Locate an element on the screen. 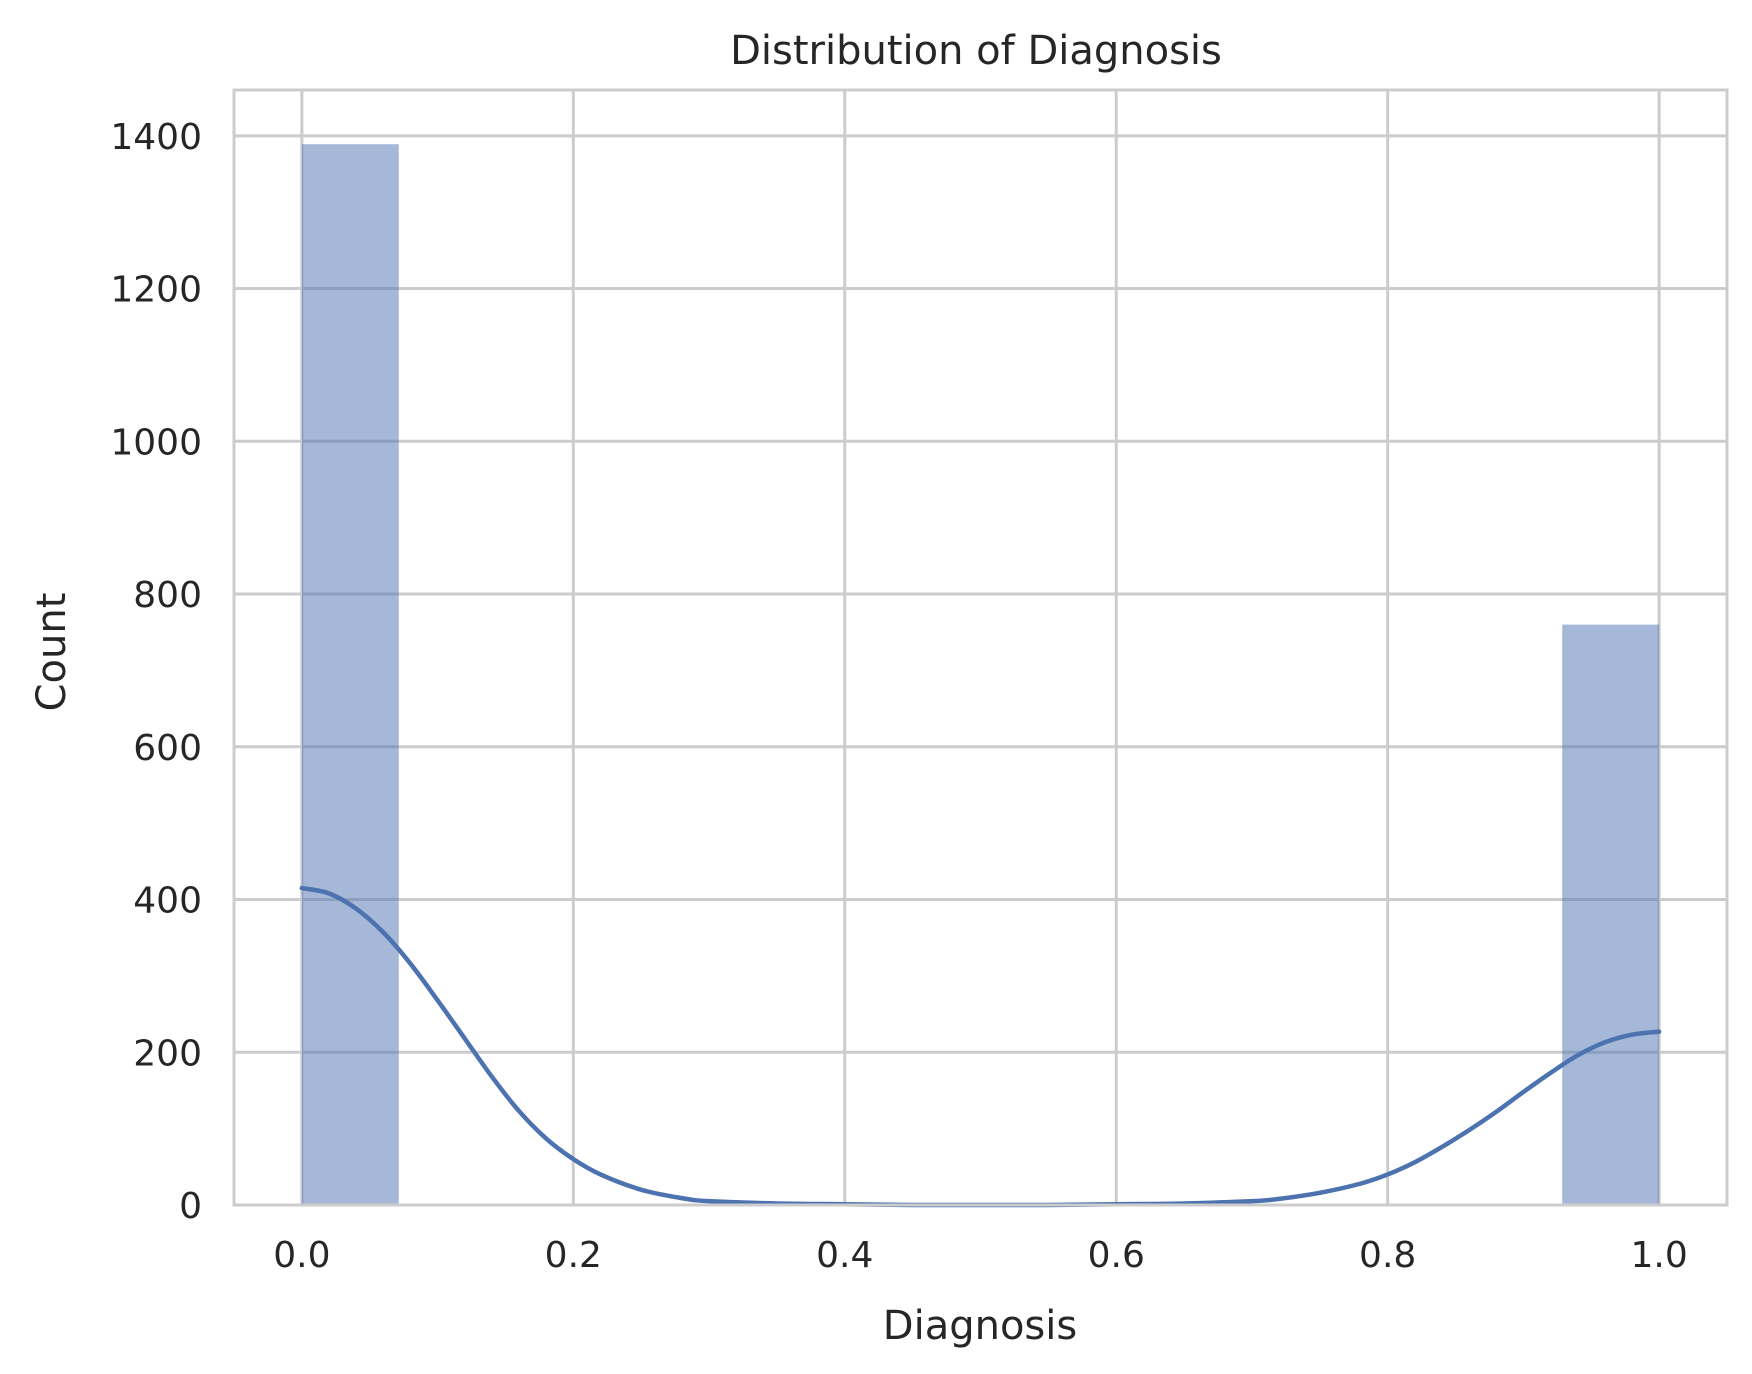  x-tick-label: 1.0 is located at coordinates (1659, 1255).